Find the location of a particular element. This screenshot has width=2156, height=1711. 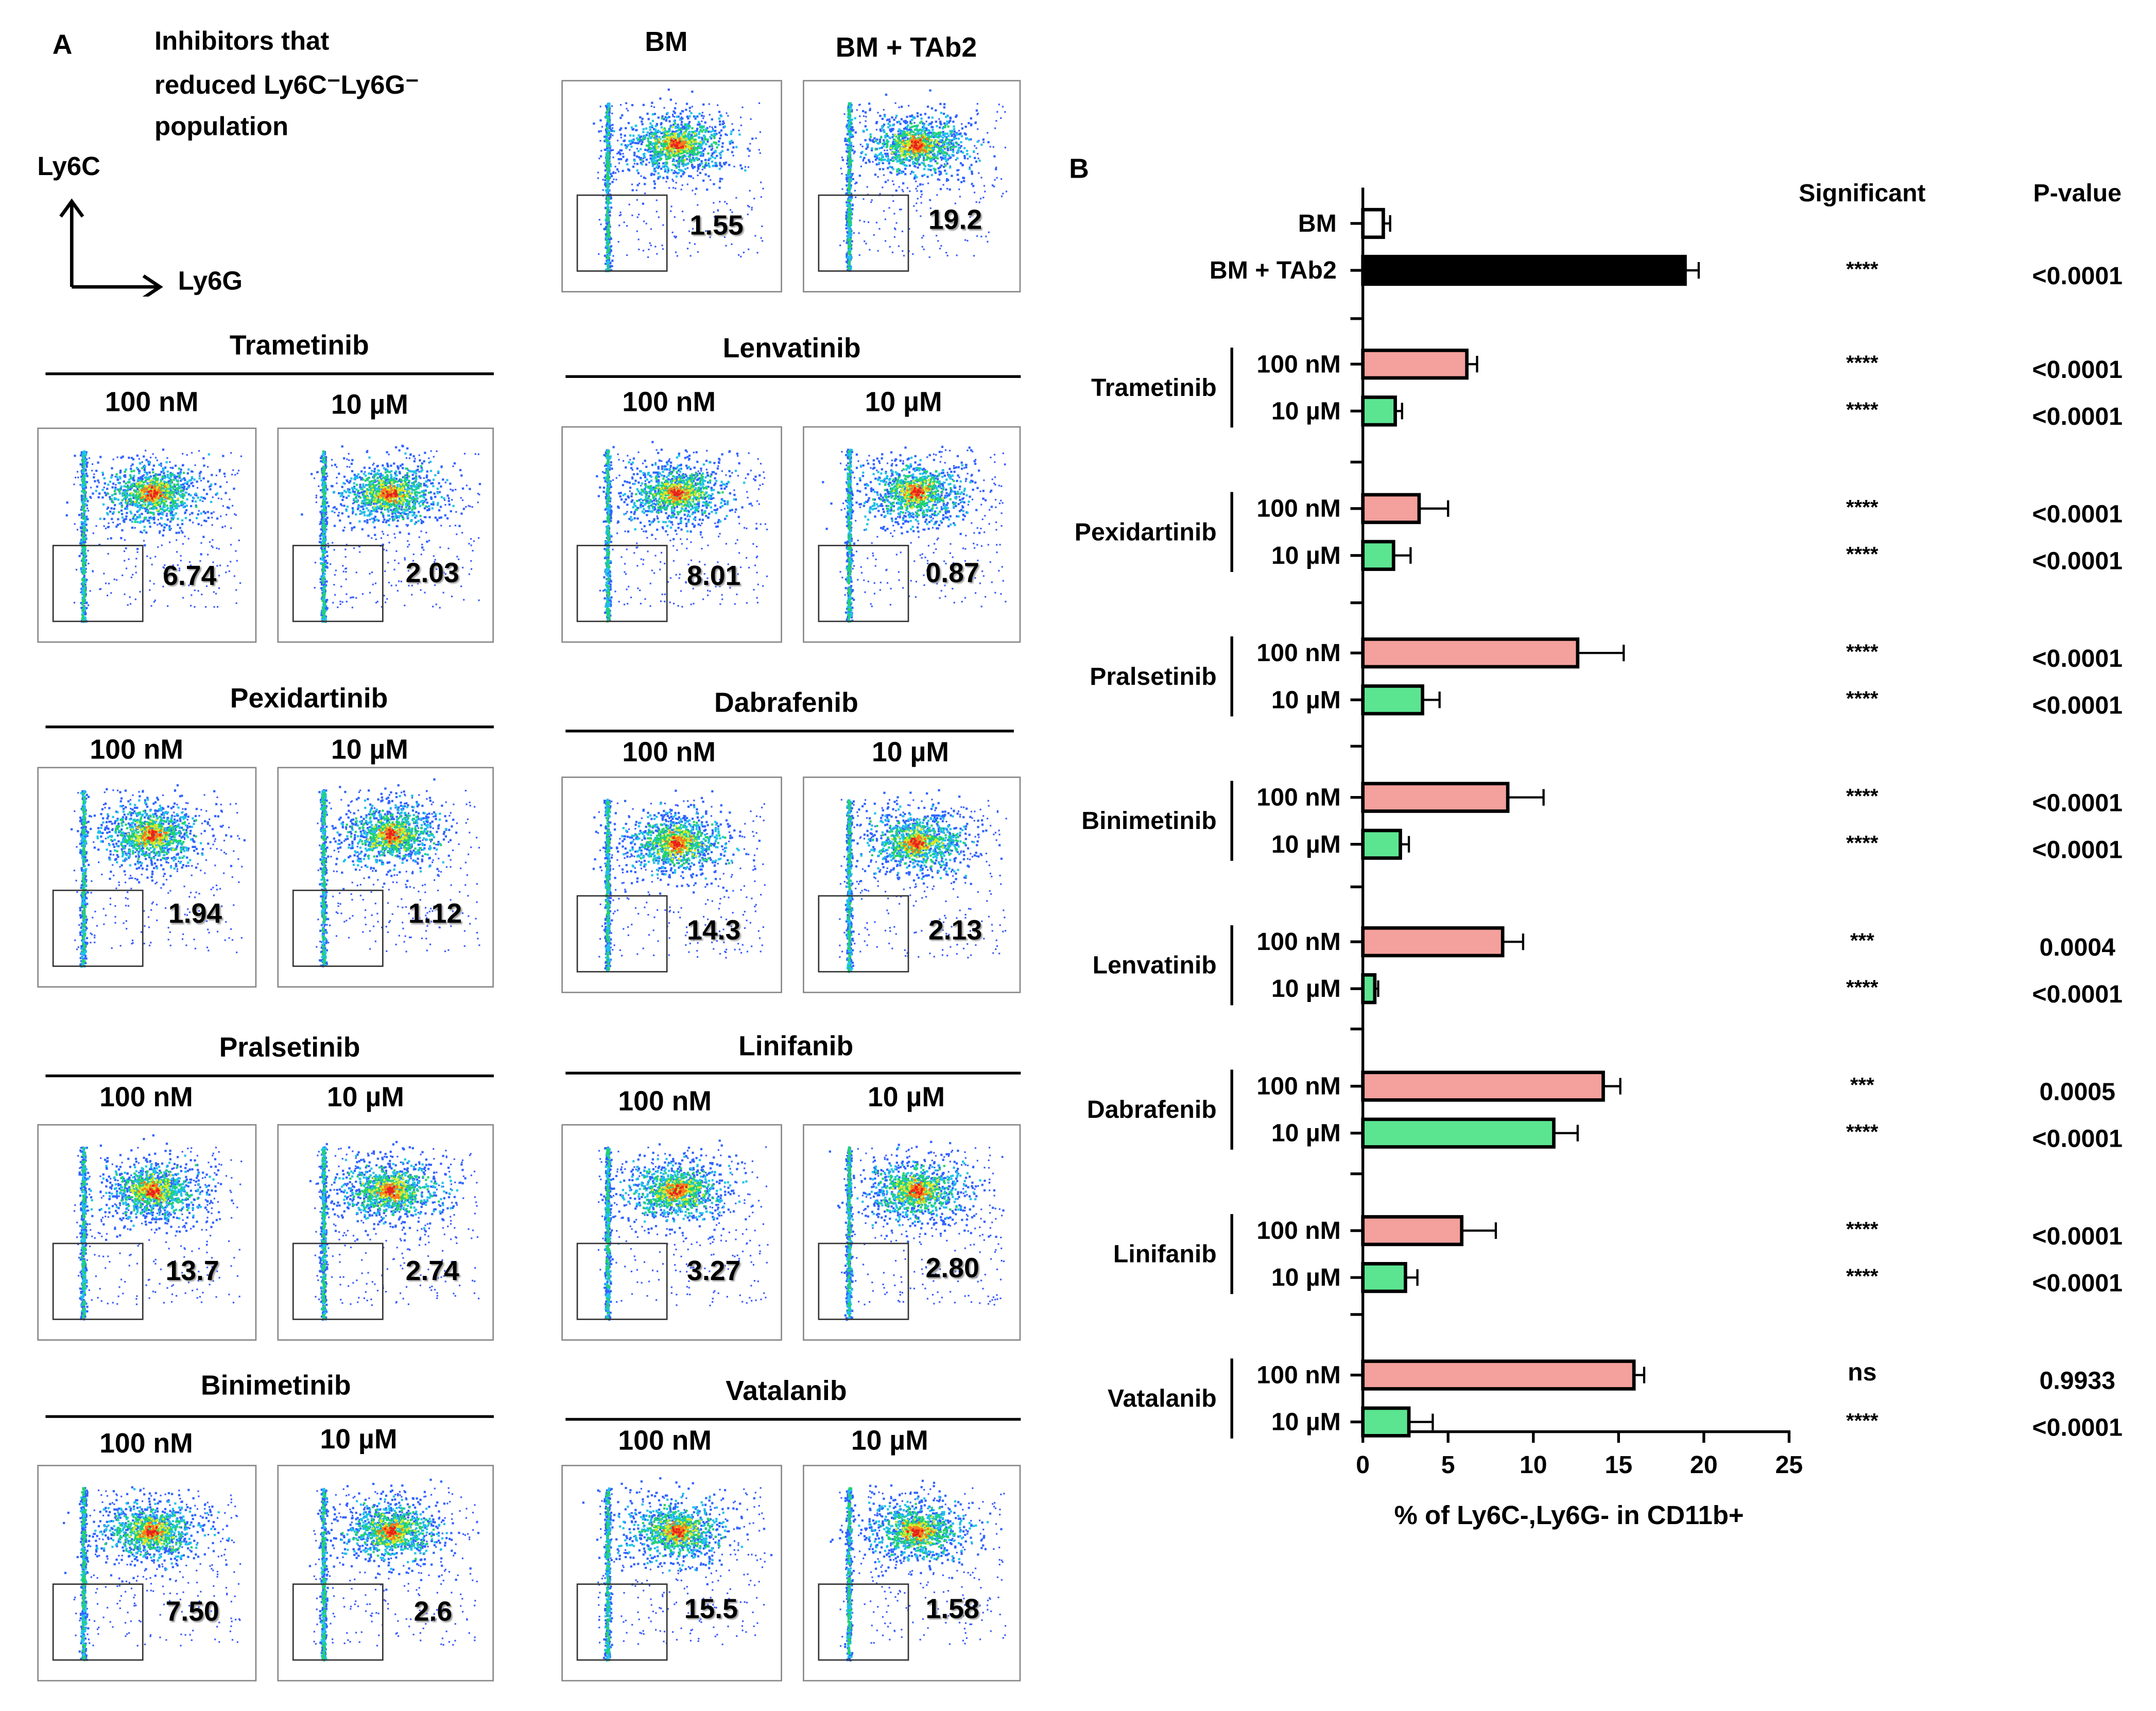

drug-title-pexidartinib: Pexidartinib is located at coordinates (309, 700).